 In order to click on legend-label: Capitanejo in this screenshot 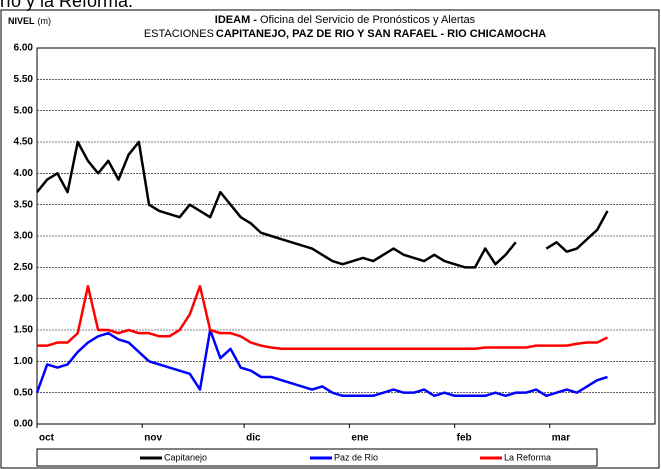, I will do `click(185, 457)`.